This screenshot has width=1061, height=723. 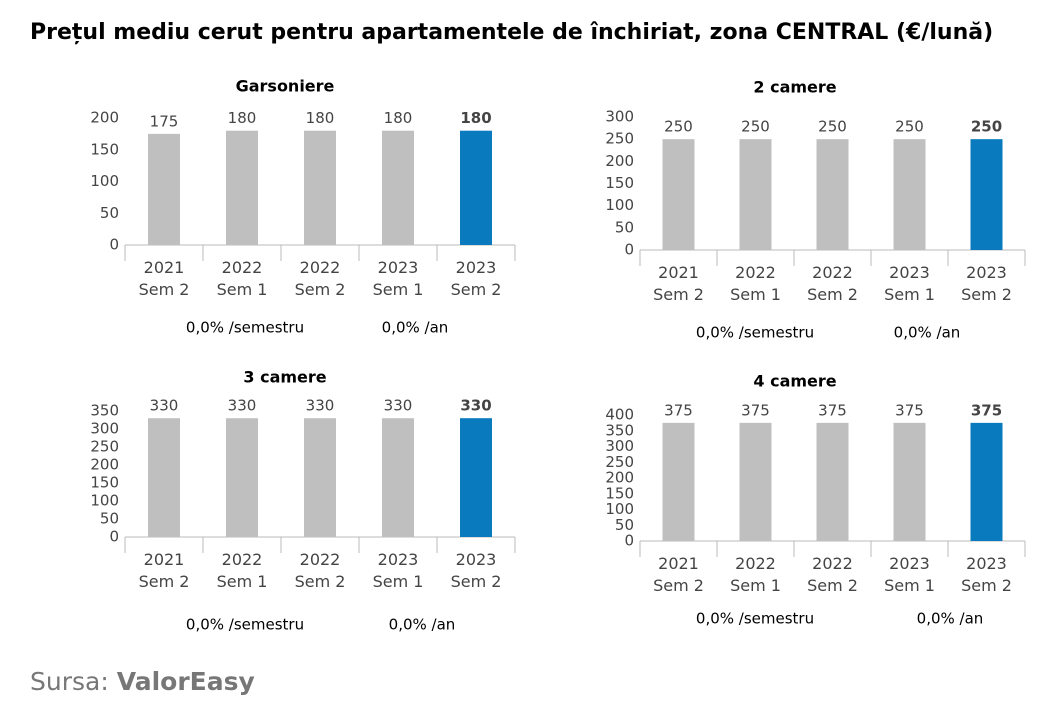 I want to click on x-tick-label: 2022 Sem 2, so click(x=832, y=574).